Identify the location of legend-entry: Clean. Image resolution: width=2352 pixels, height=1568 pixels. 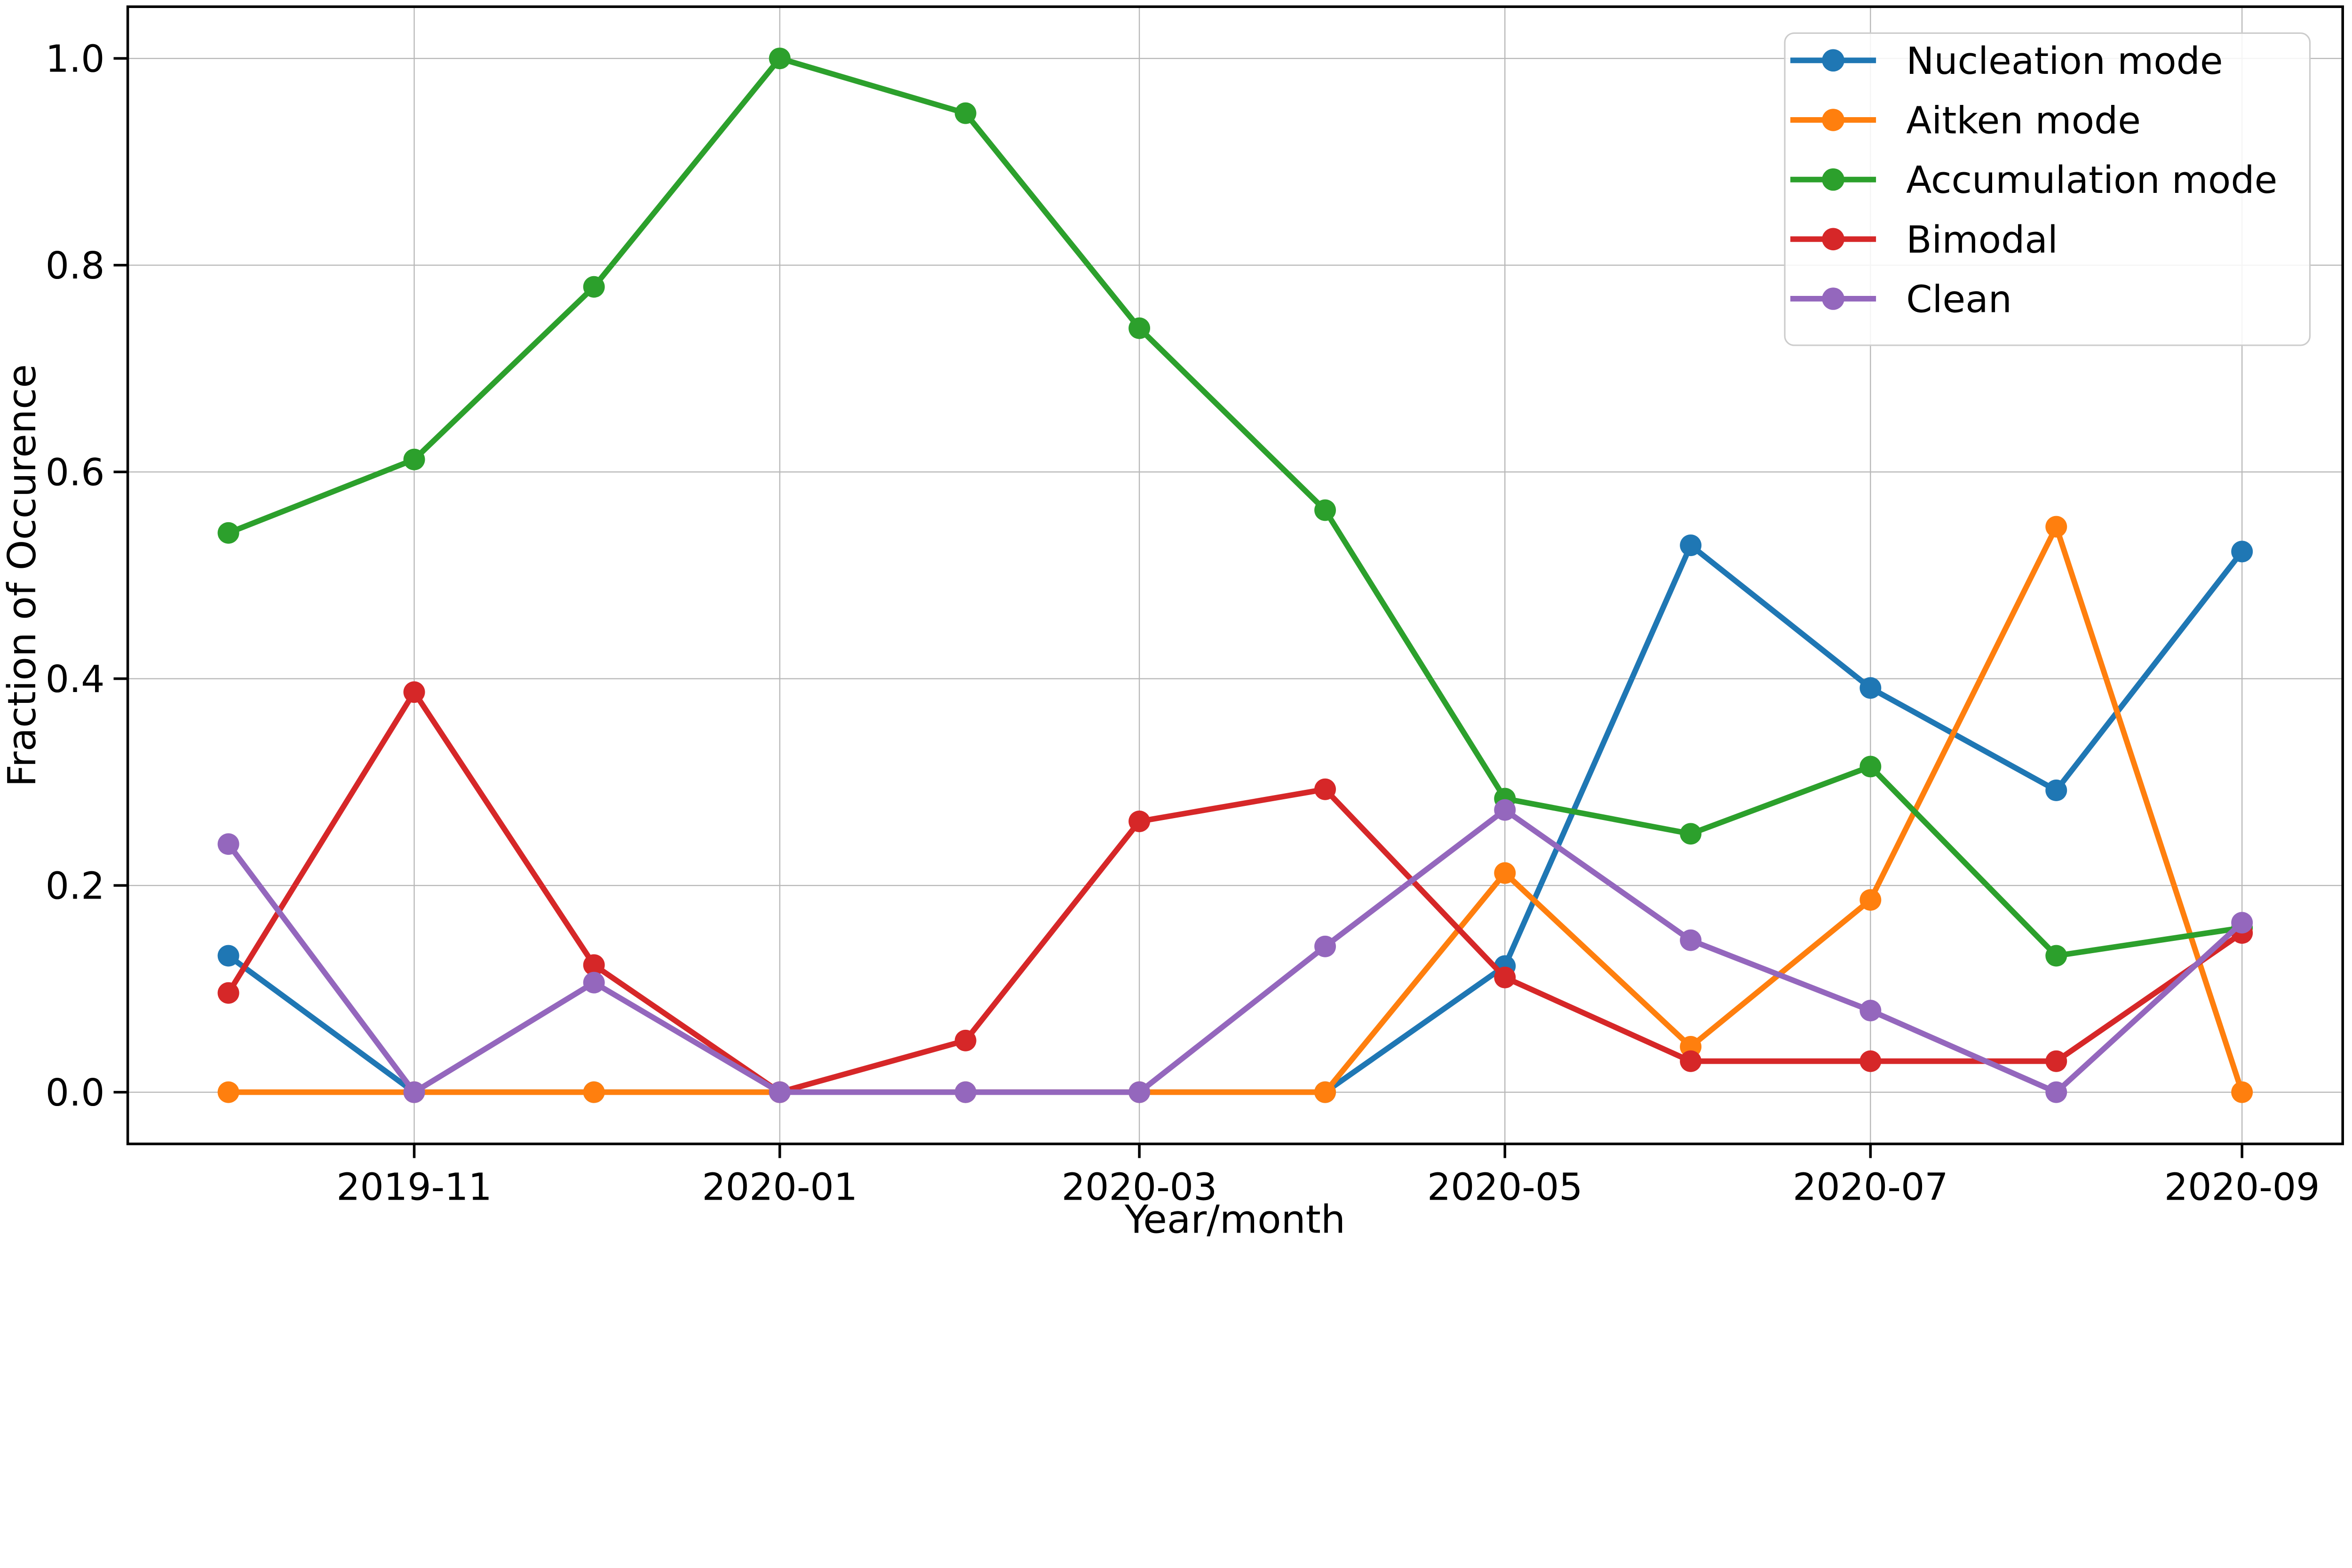
(1901, 299).